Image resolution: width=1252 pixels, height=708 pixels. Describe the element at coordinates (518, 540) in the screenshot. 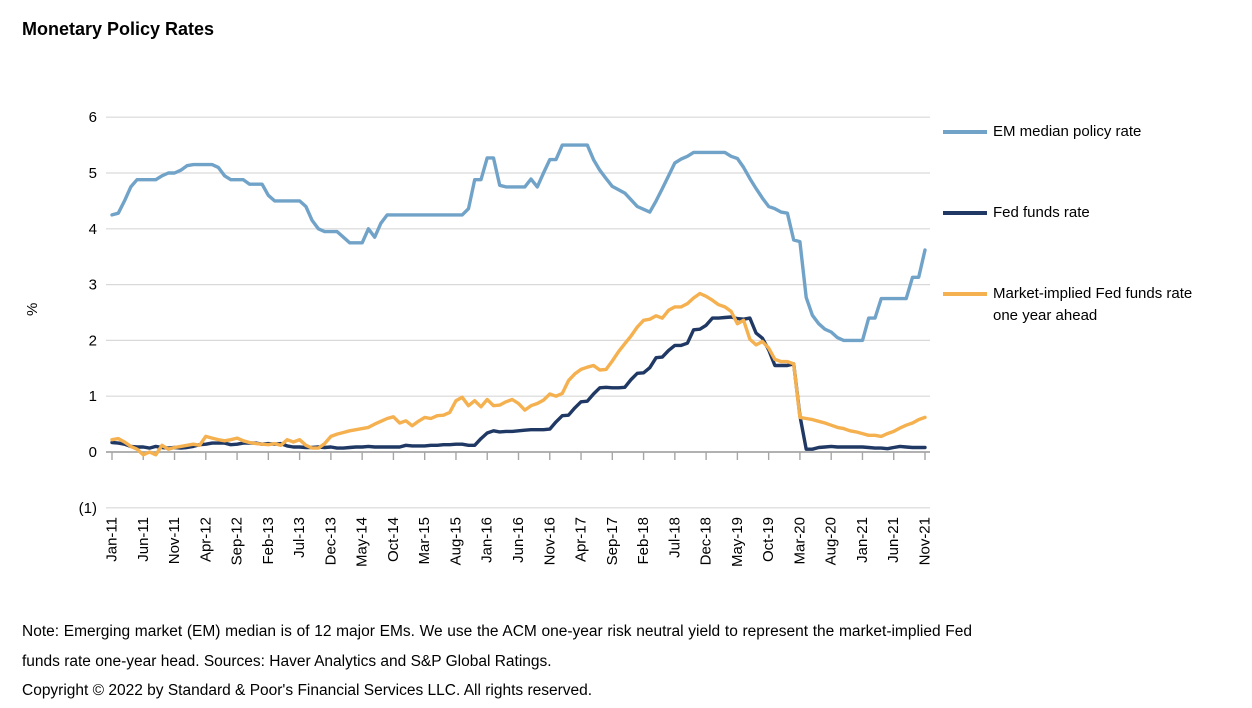

I see `x-tick-label: Jun-16` at that location.